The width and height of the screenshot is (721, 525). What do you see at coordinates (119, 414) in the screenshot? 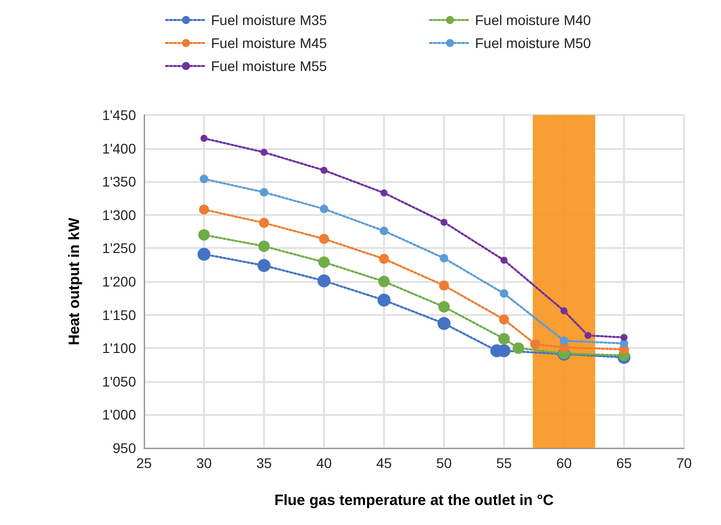
I see `y-tick-label: 1'000` at bounding box center [119, 414].